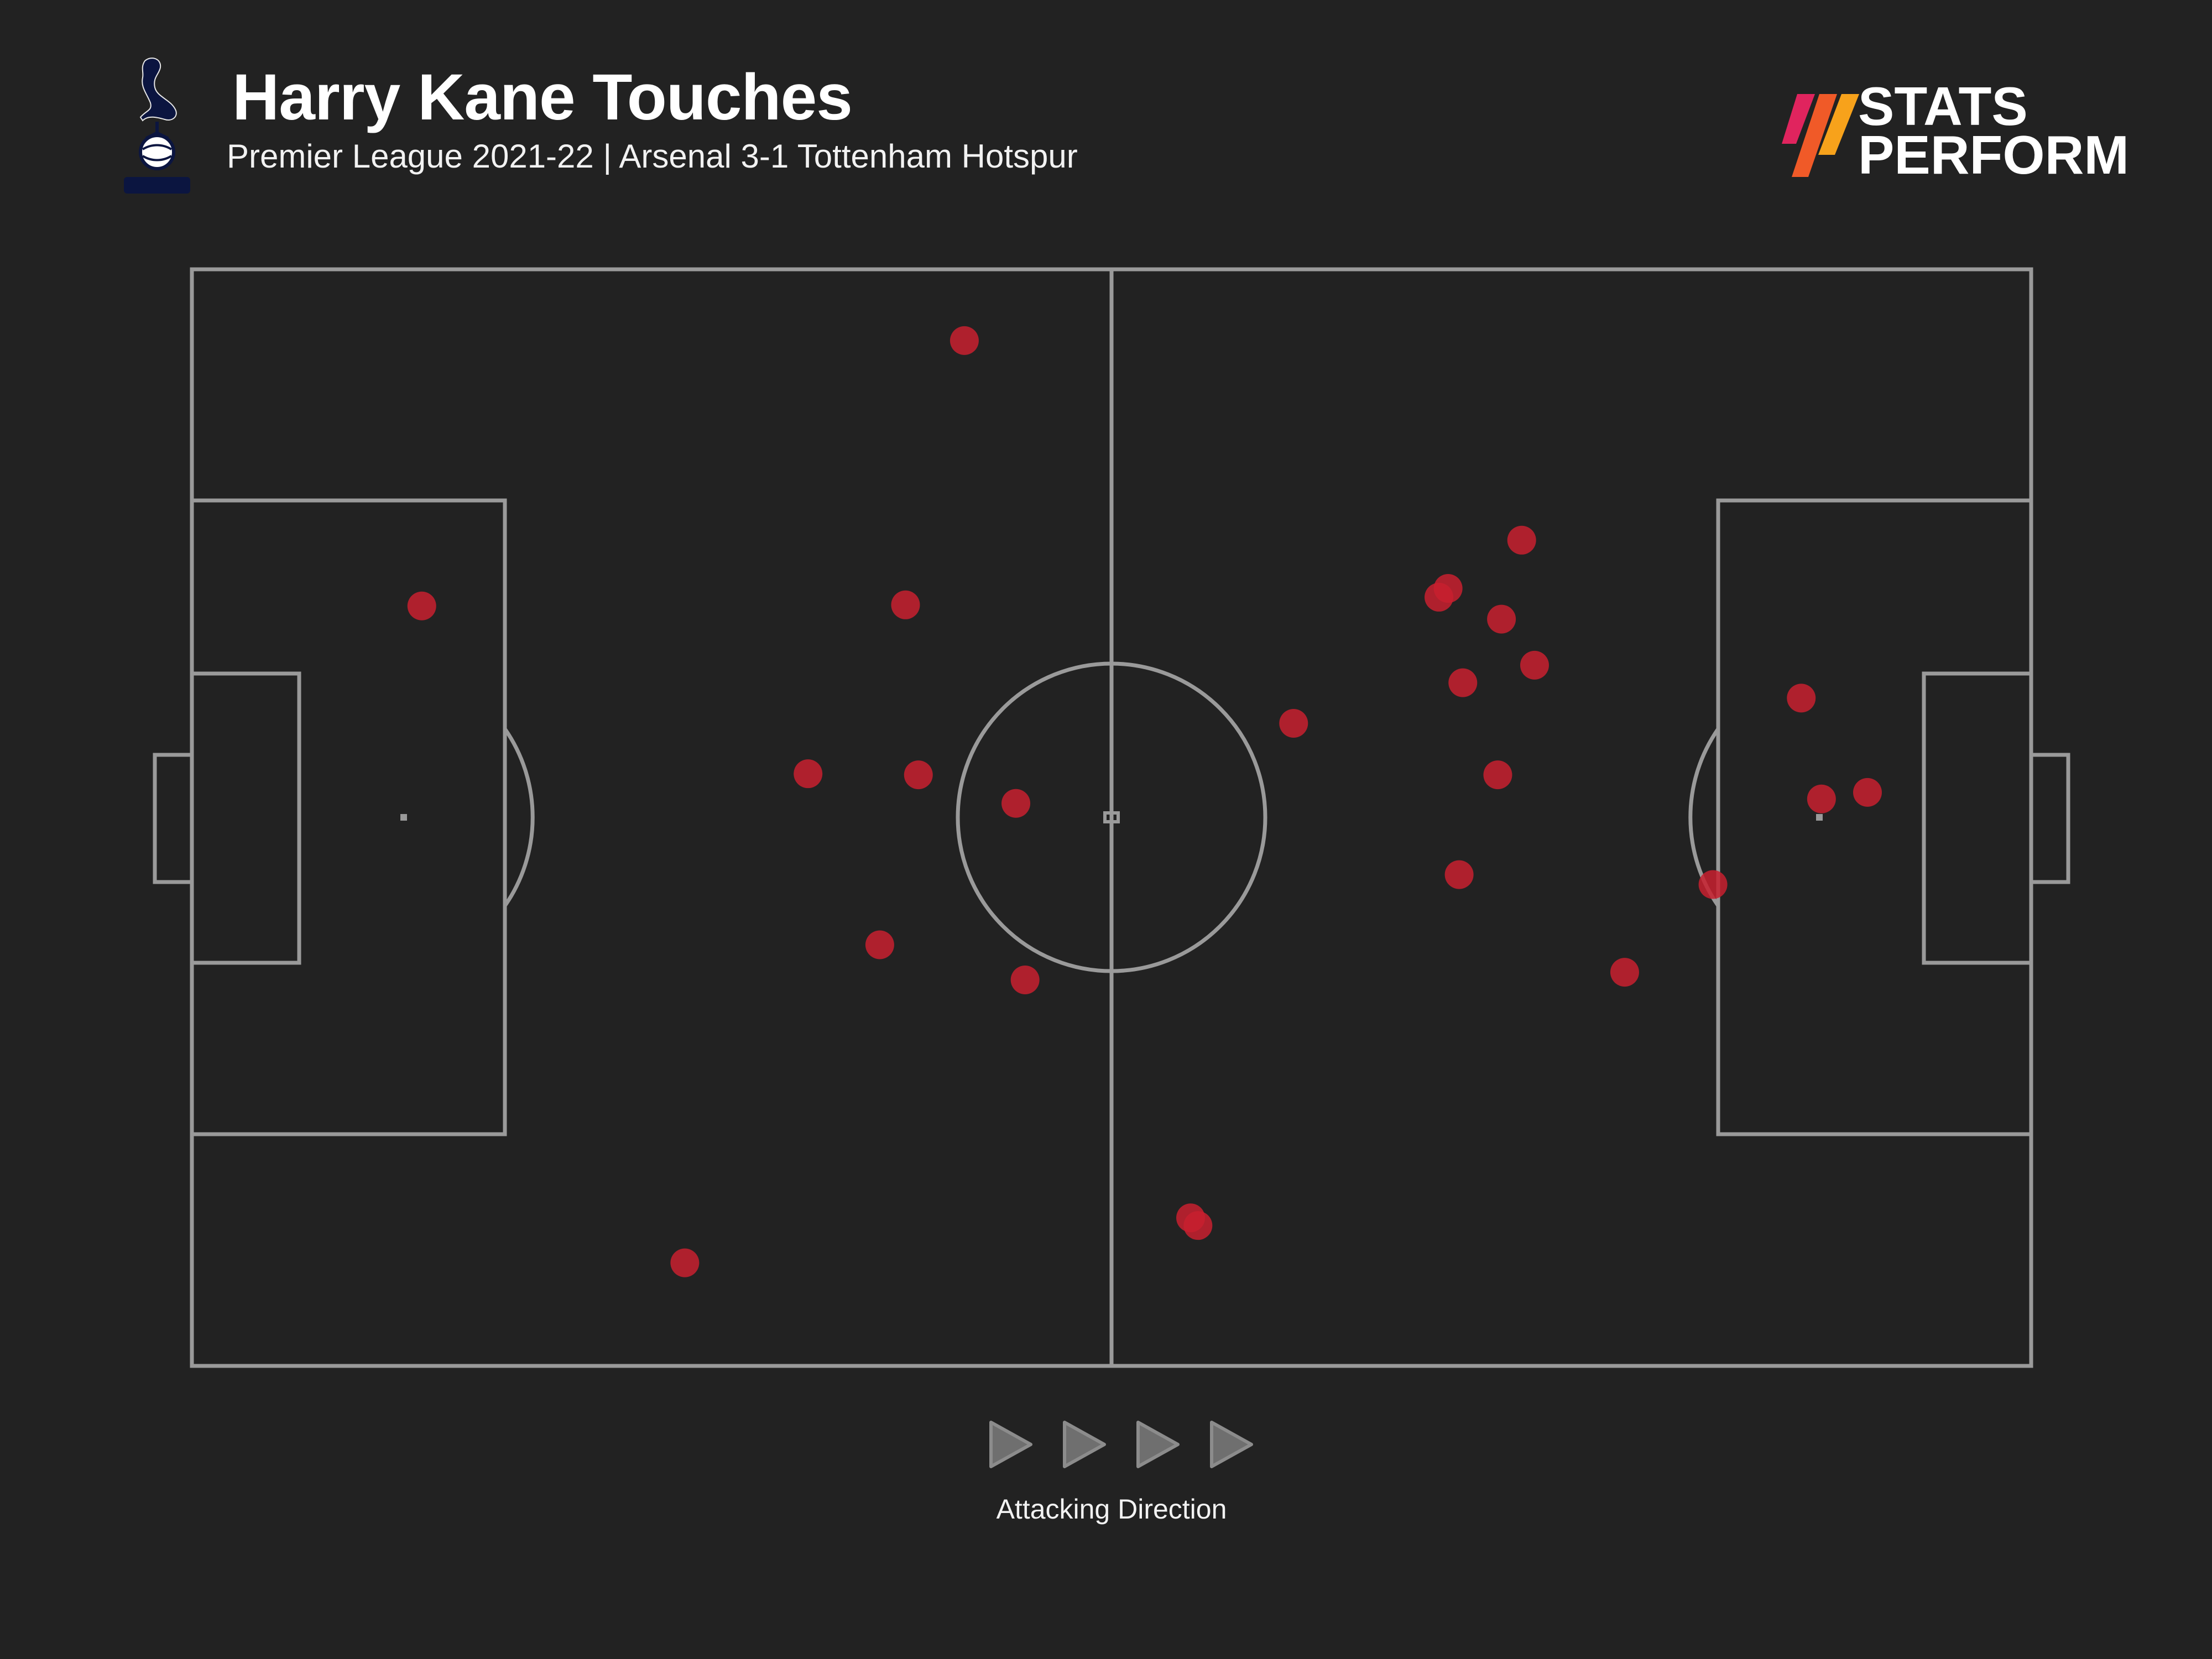 Image resolution: width=2212 pixels, height=1659 pixels. Describe the element at coordinates (1875, 817) in the screenshot. I see `right-penalty-box` at that location.